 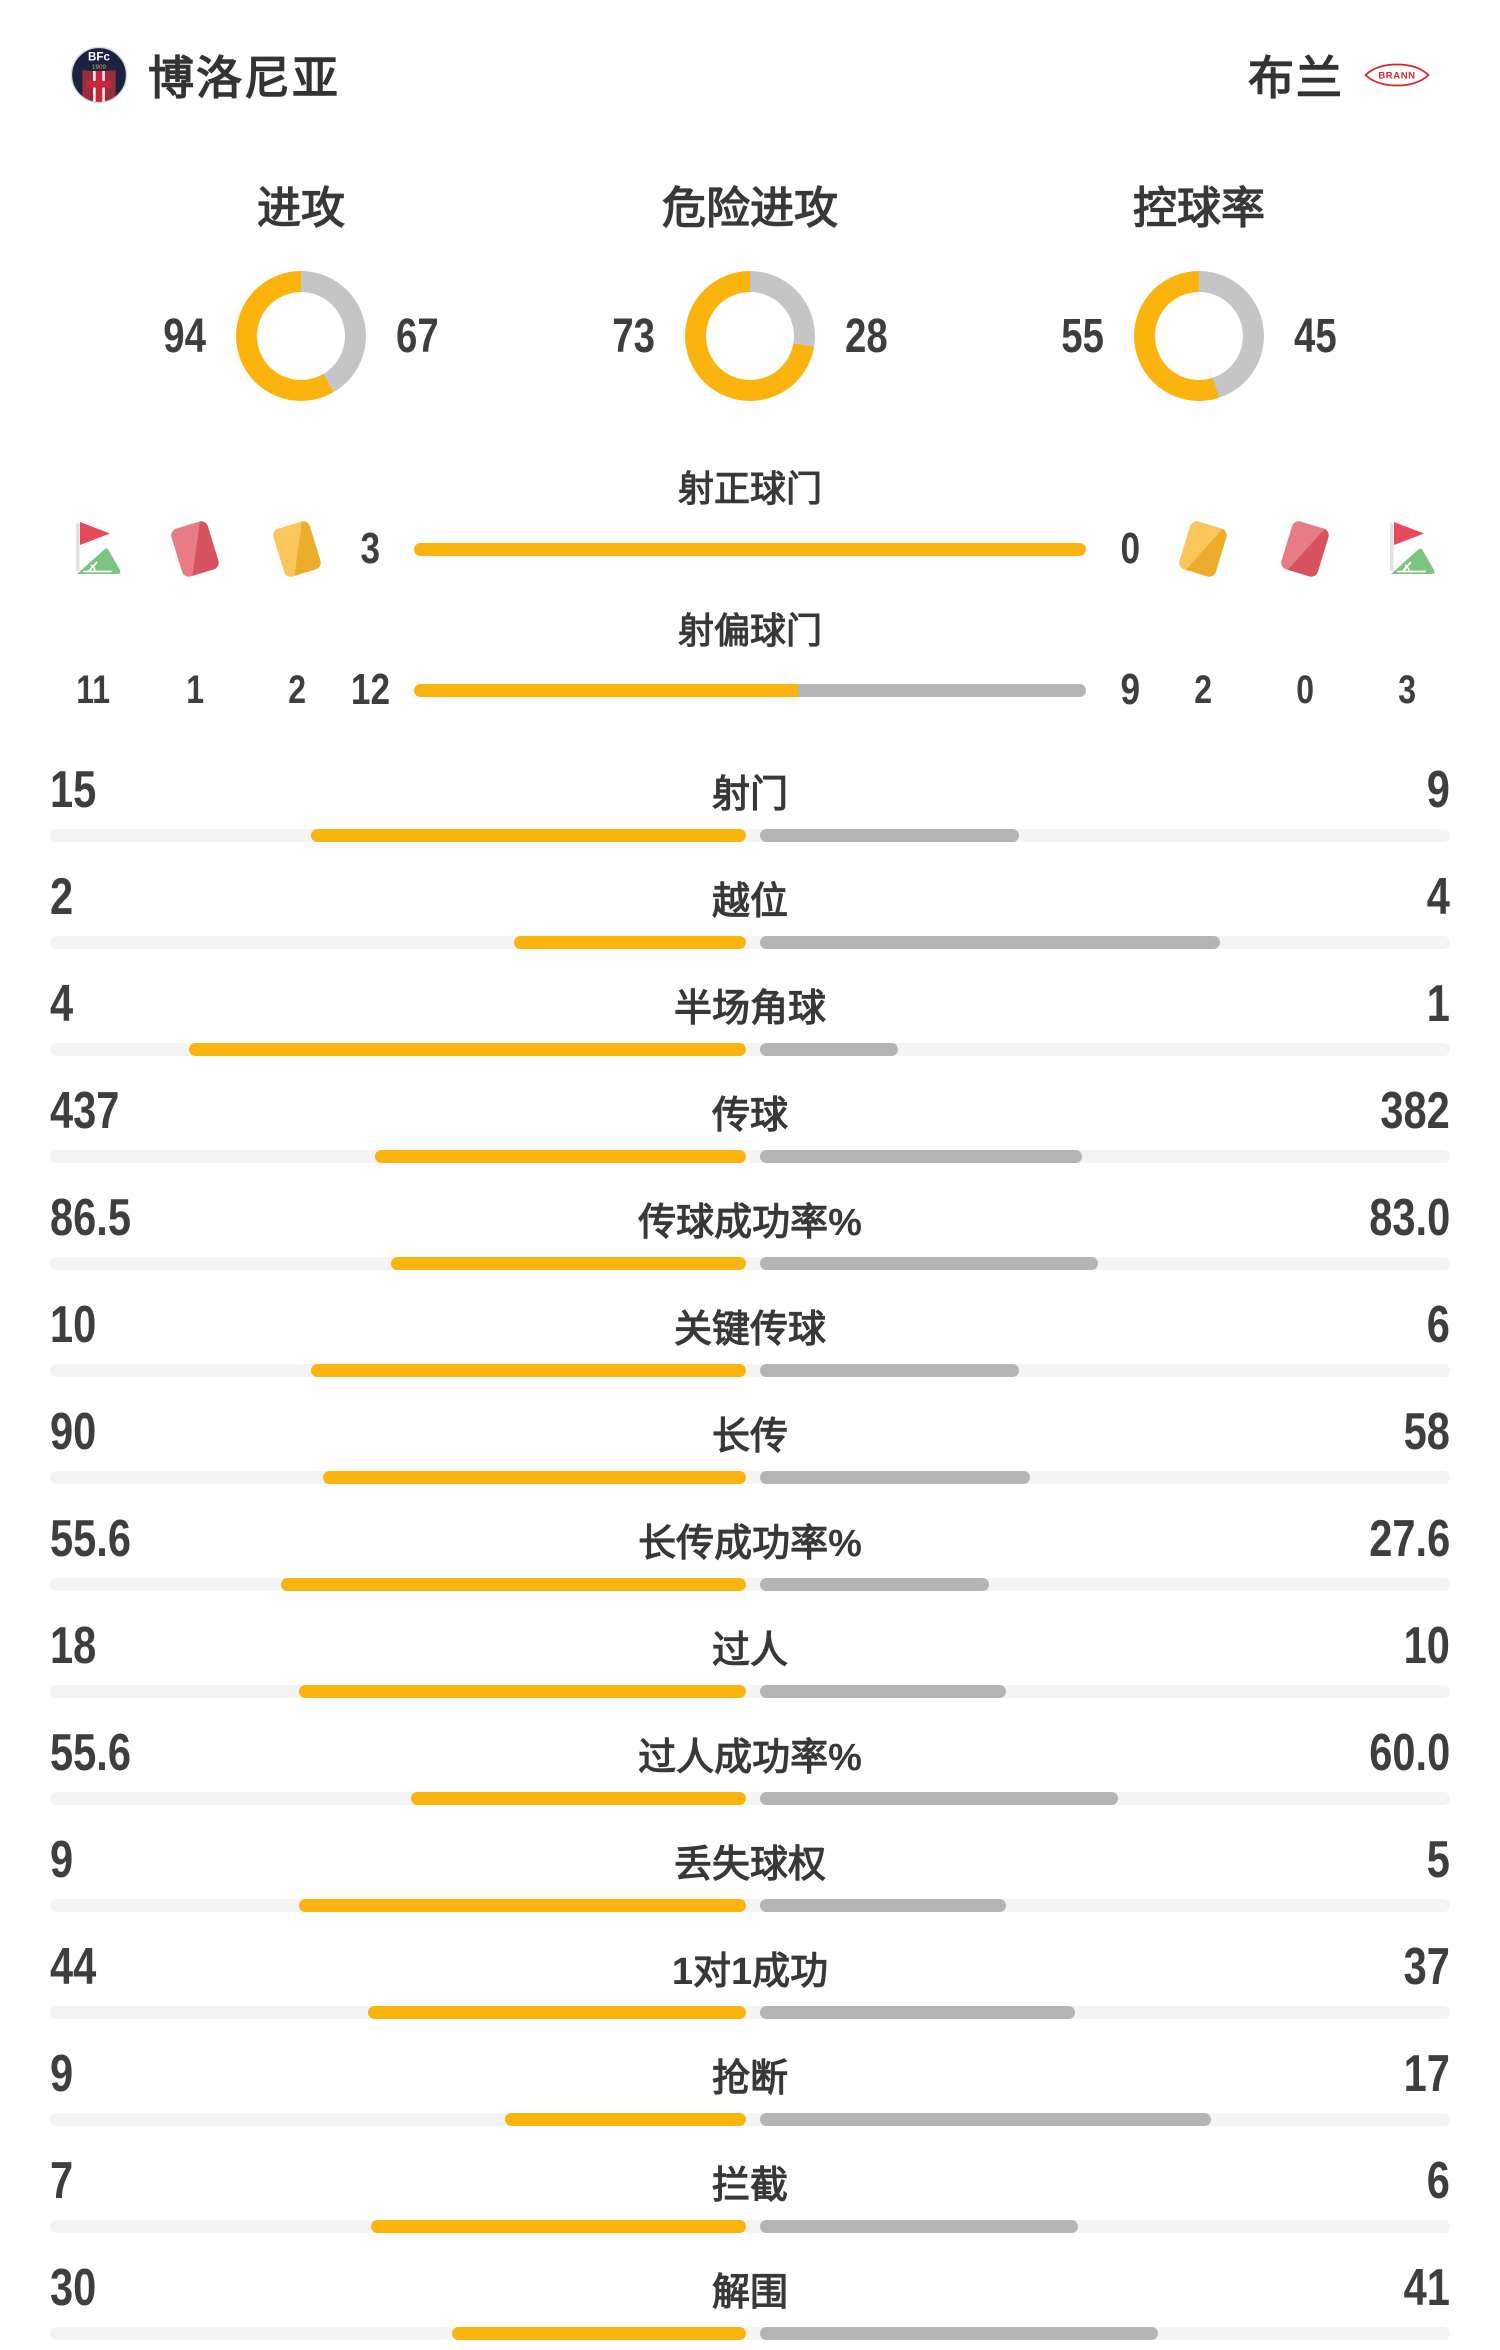 I want to click on on-target-away-value: 0, so click(x=1130, y=548).